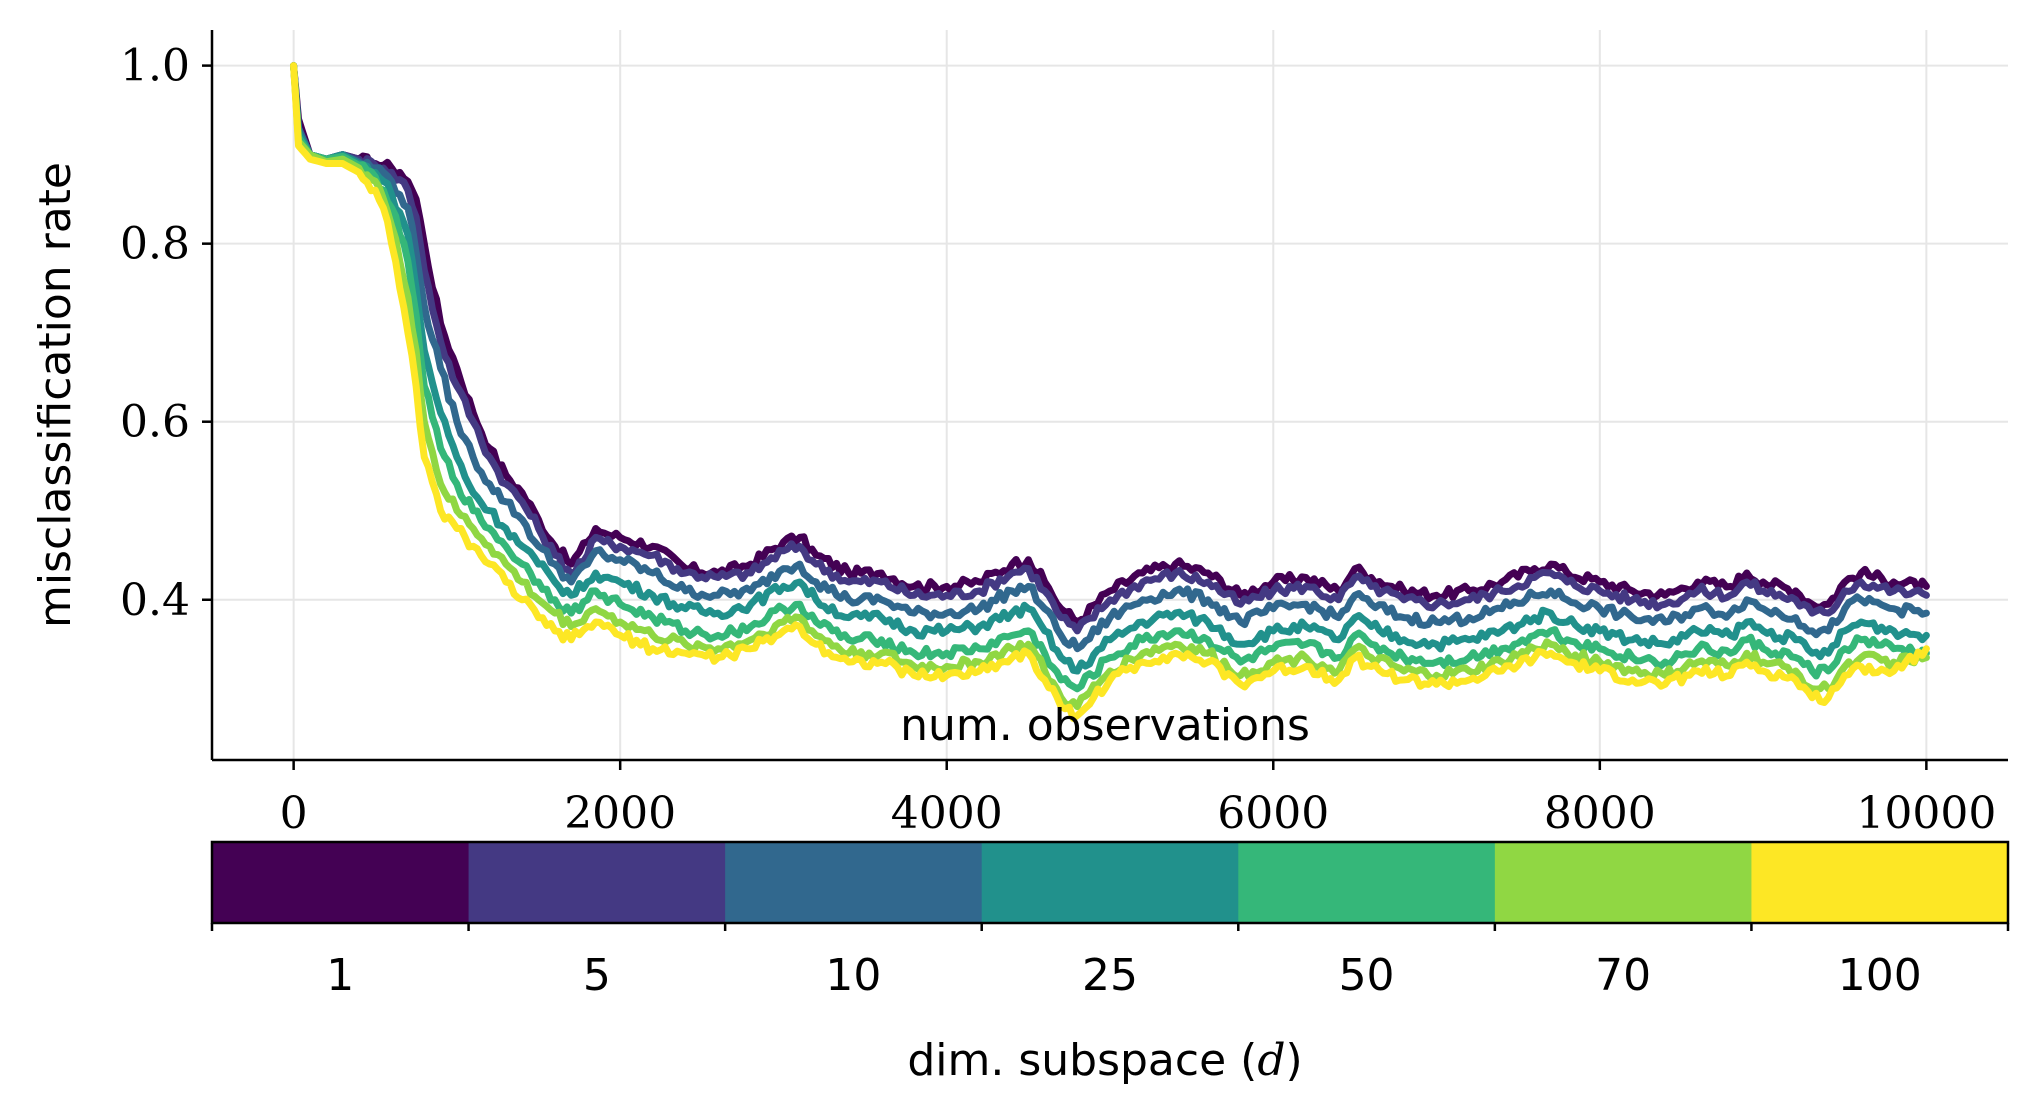 The image size is (2024, 1110). I want to click on y-tick-label: 1.0, so click(155, 66).